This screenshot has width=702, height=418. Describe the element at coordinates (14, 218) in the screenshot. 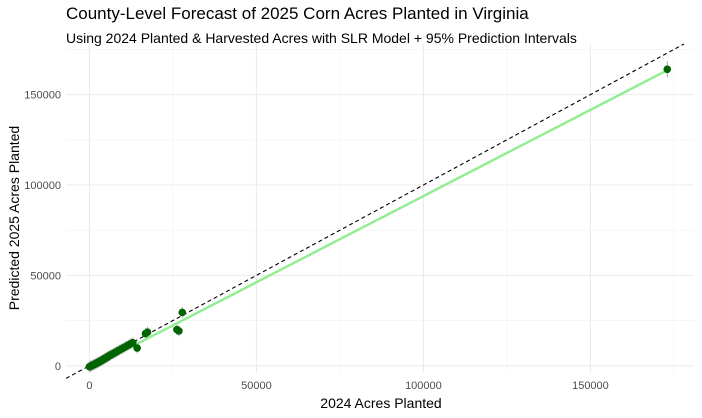

I see `y-axis-title: Predicted 2025 Acres Planted` at that location.